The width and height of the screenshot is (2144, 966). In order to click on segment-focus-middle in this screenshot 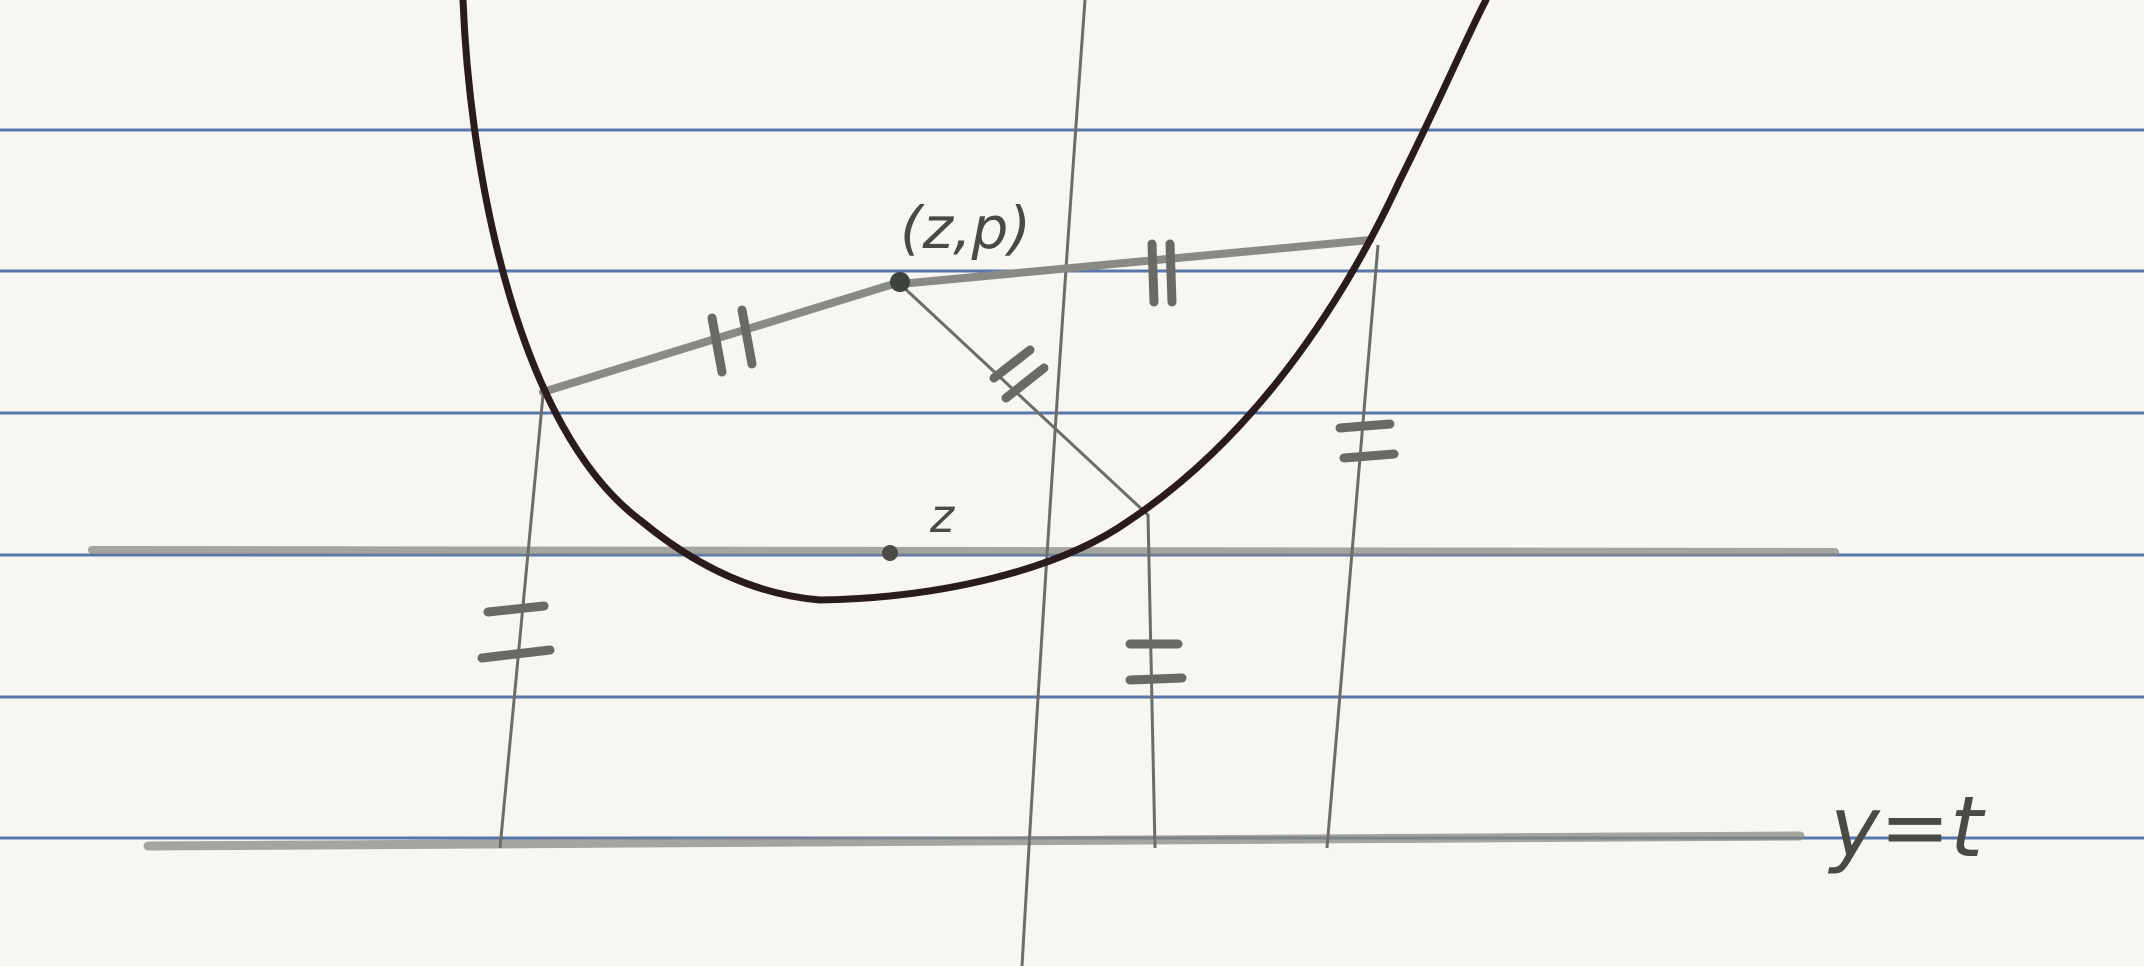, I will do `click(1024, 399)`.